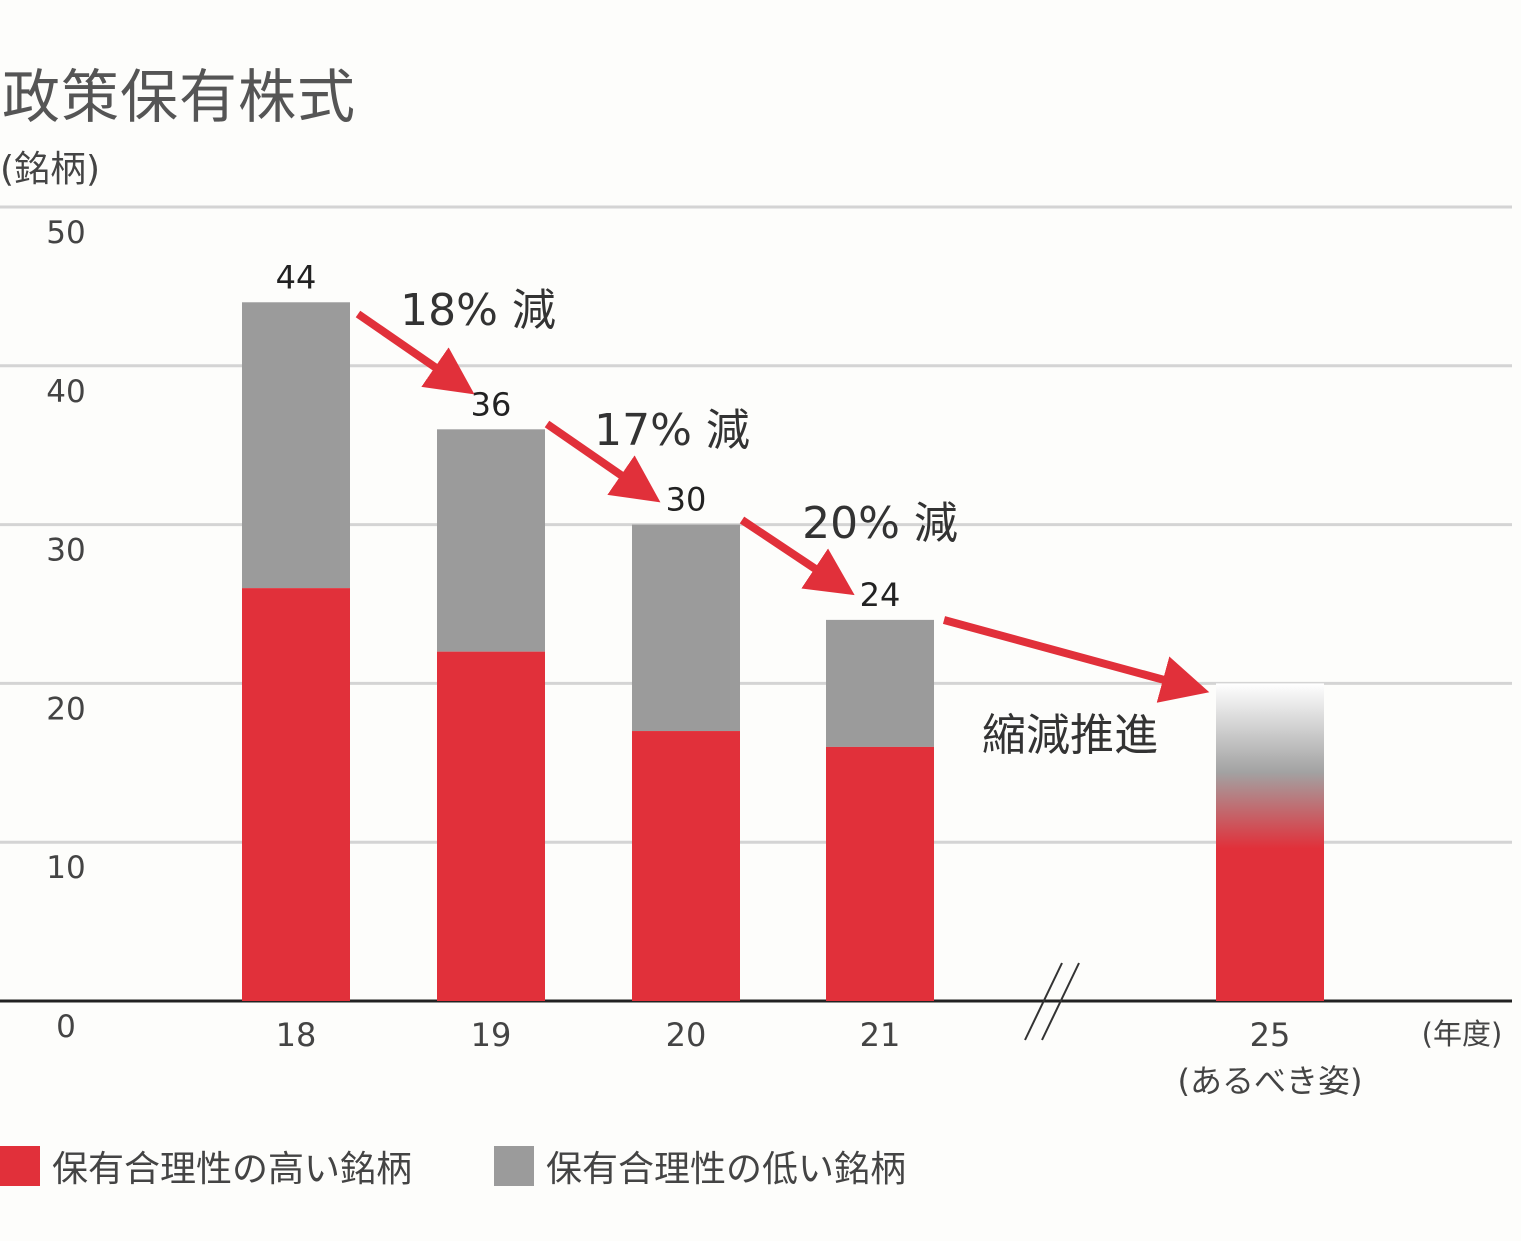 This screenshot has width=1521, height=1241. Describe the element at coordinates (179, 97) in the screenshot. I see `chart-title: 政策保有株式` at that location.